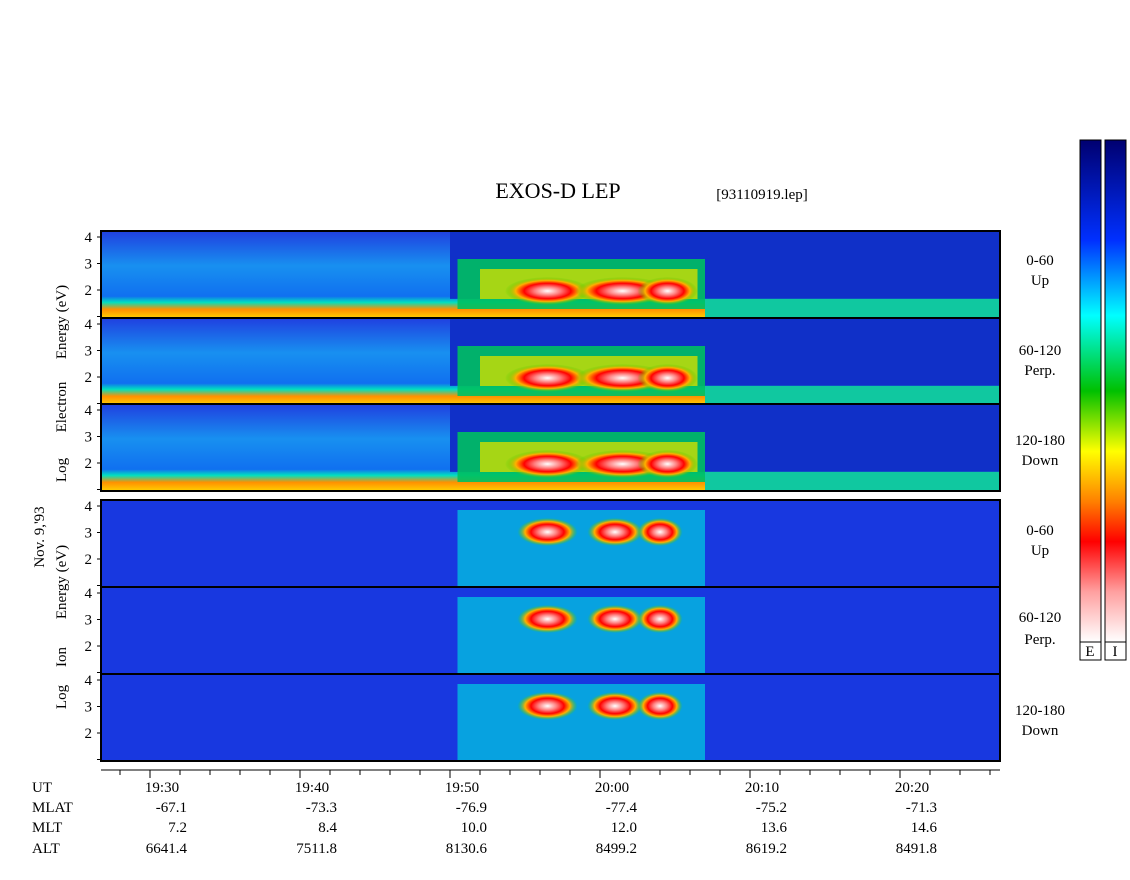  What do you see at coordinates (766, 849) in the screenshot?
I see `row-value: 8619.2` at bounding box center [766, 849].